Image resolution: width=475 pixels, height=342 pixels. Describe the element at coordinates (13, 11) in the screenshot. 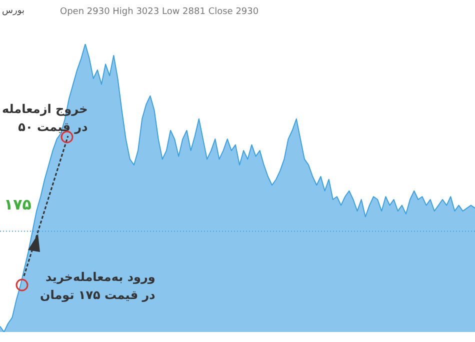

I see `text: بورس` at that location.